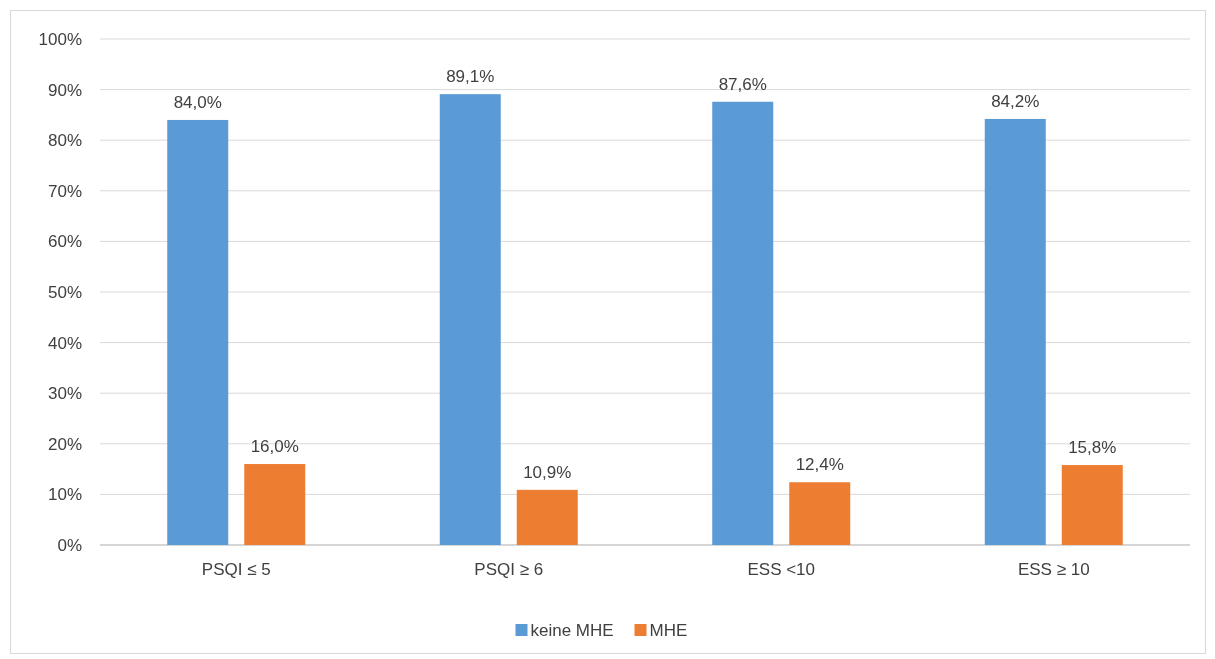  What do you see at coordinates (819, 465) in the screenshot?
I see `data-label: 12,4%` at bounding box center [819, 465].